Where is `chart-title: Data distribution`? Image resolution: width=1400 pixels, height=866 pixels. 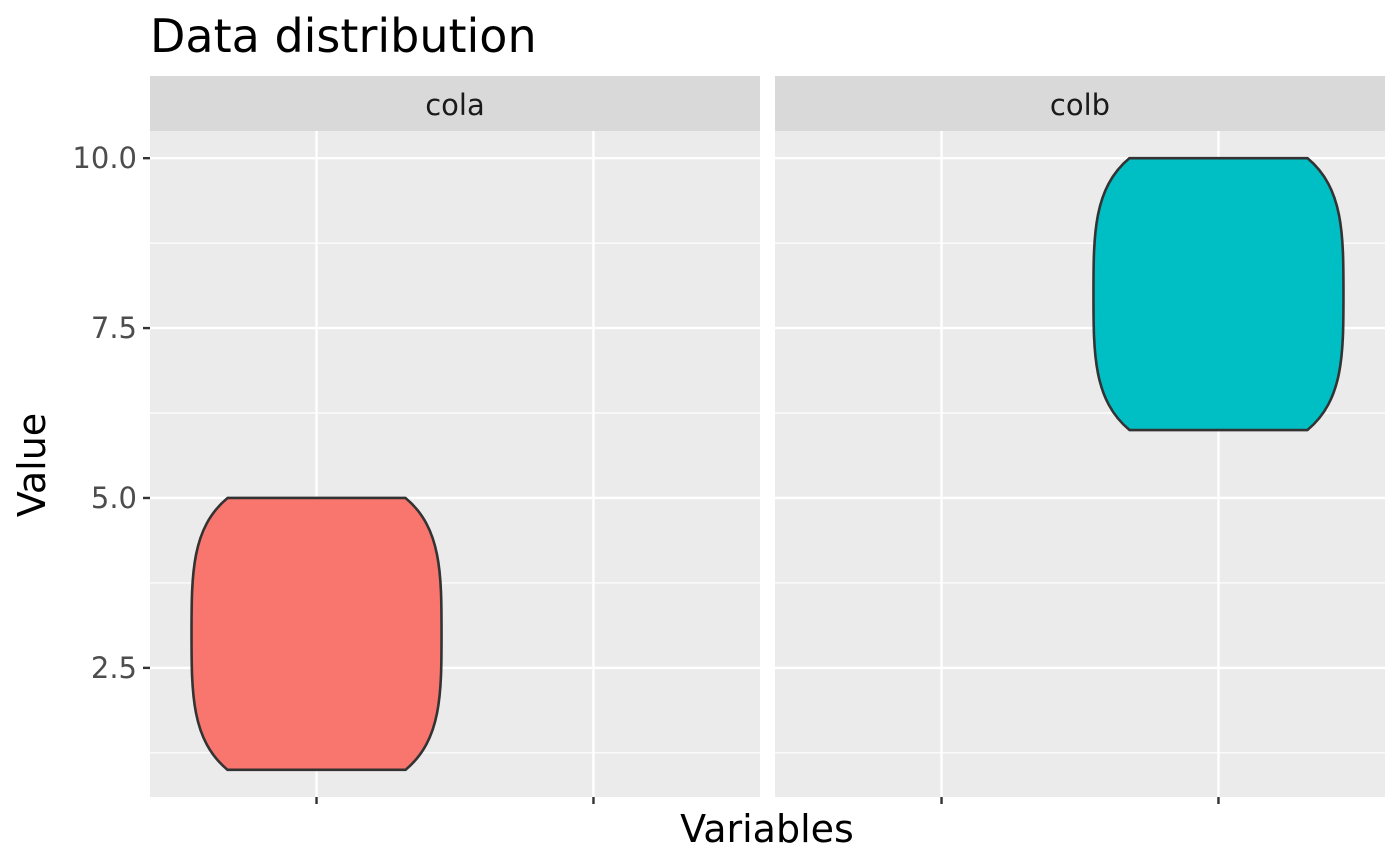 chart-title: Data distribution is located at coordinates (343, 36).